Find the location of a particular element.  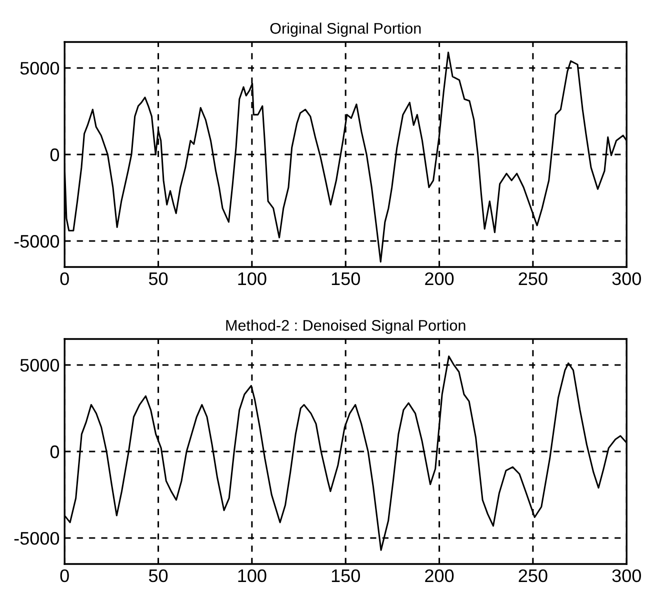

chart-title: Original Signal Portion is located at coordinates (345, 29).